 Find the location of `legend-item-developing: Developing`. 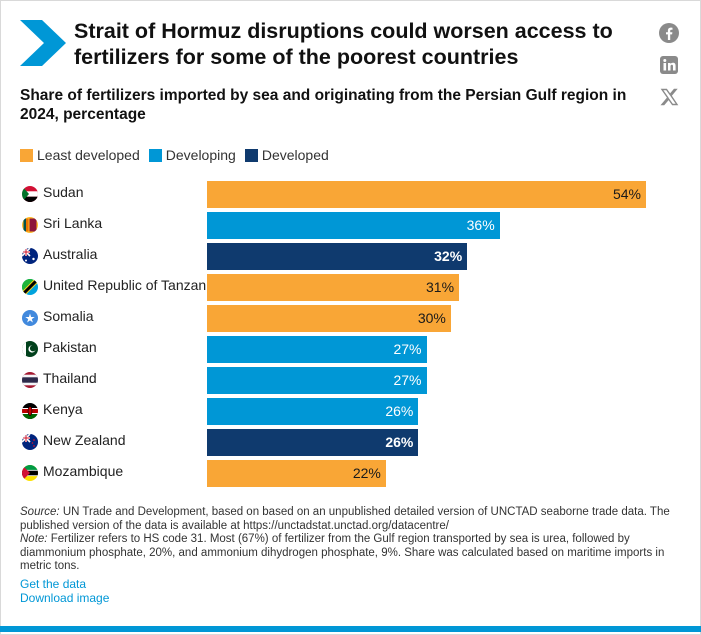

legend-item-developing: Developing is located at coordinates (192, 155).